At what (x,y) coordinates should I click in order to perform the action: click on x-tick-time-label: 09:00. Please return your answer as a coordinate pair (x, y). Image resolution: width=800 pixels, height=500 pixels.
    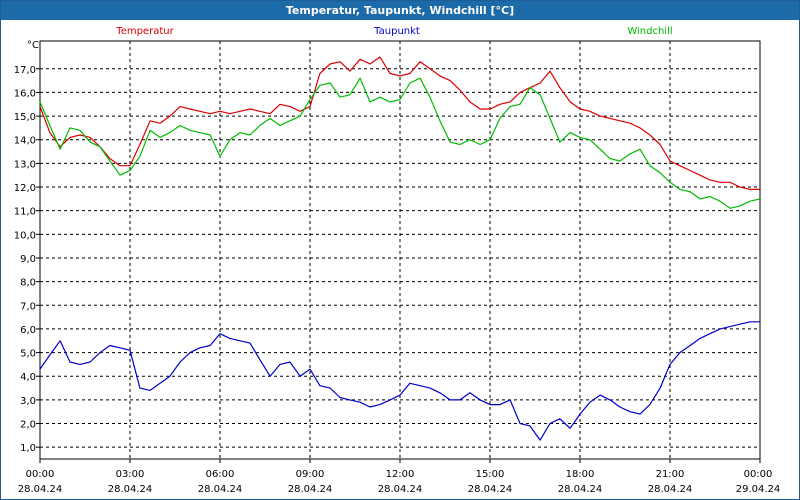
    Looking at the image, I should click on (310, 474).